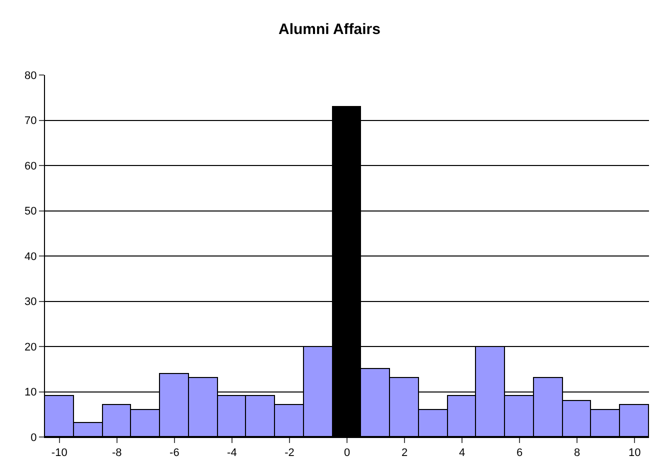 This screenshot has width=659, height=472. Describe the element at coordinates (347, 453) in the screenshot. I see `x-tick-label: 0` at that location.